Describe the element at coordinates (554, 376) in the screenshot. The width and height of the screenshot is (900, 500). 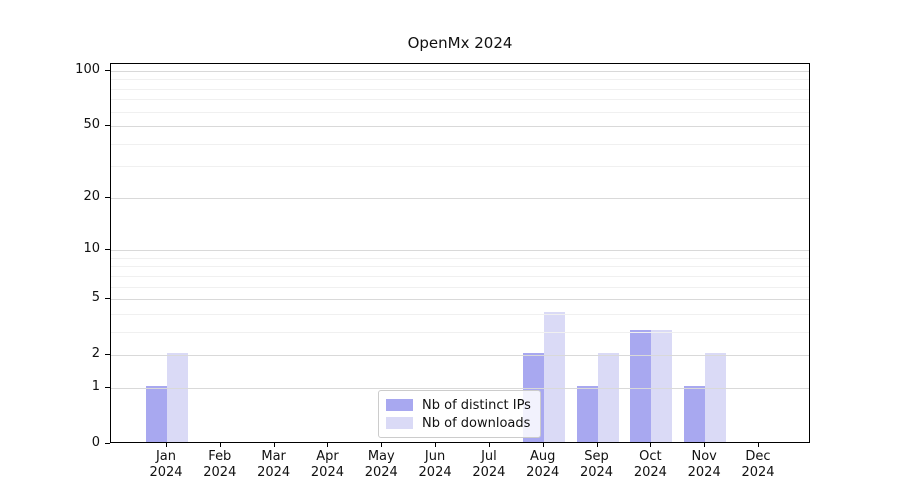
I see `bar-downloads-aug` at that location.